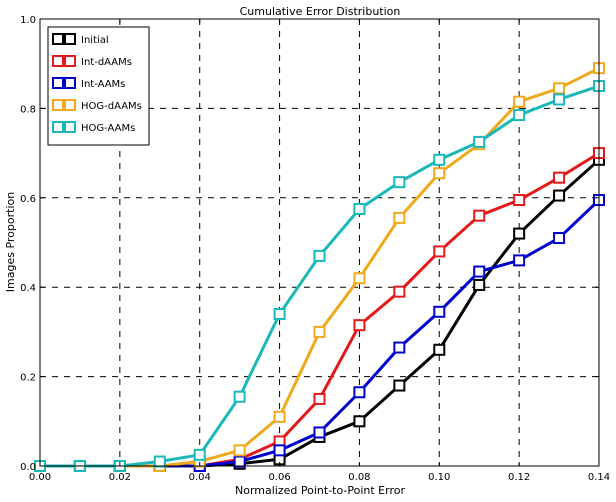 The width and height of the screenshot is (616, 502). I want to click on y-tick-label: 0.6, so click(28, 199).